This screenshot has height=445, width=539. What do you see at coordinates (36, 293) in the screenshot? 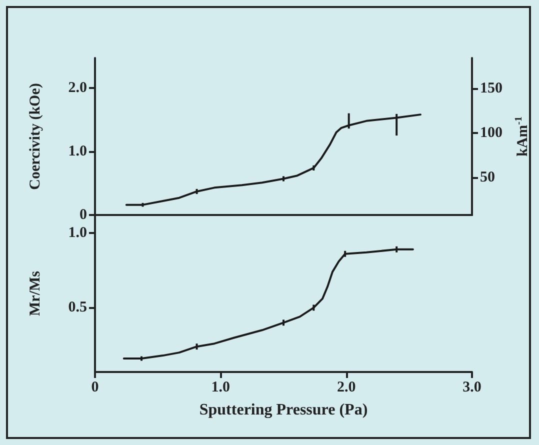
I see `y-axis-title: Mr/Ms` at bounding box center [36, 293].